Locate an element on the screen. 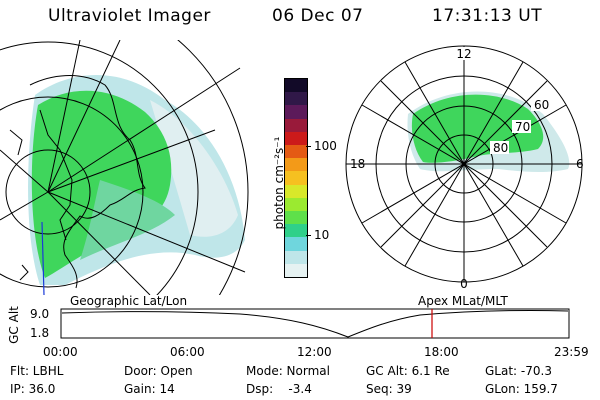  timeline-xtick-1200: 12:00 is located at coordinates (314, 352).